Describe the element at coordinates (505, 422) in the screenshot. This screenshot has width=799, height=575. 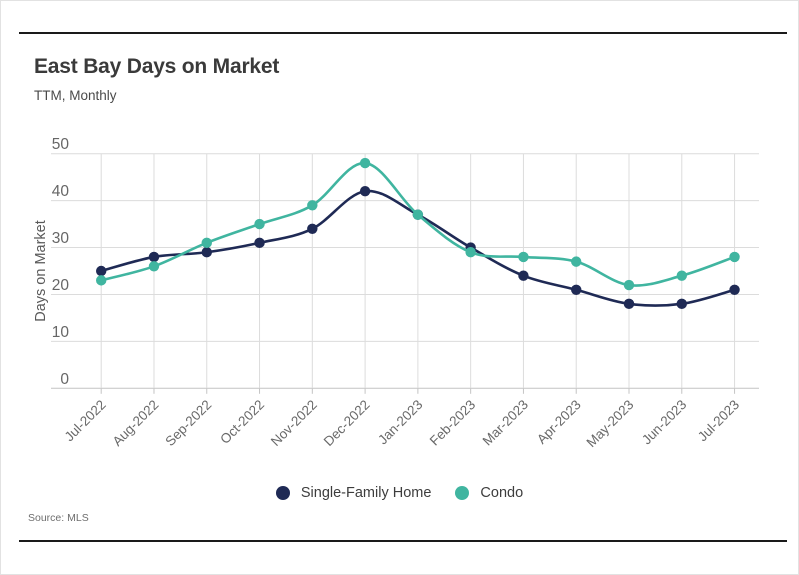
I see `x-tick-label: Mar-2023` at that location.